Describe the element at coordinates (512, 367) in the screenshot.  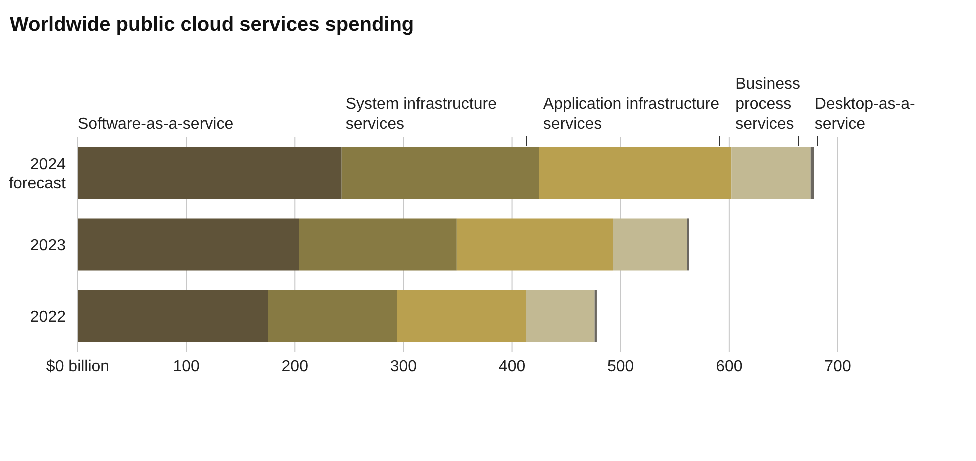
I see `x-tick-label: 400` at that location.